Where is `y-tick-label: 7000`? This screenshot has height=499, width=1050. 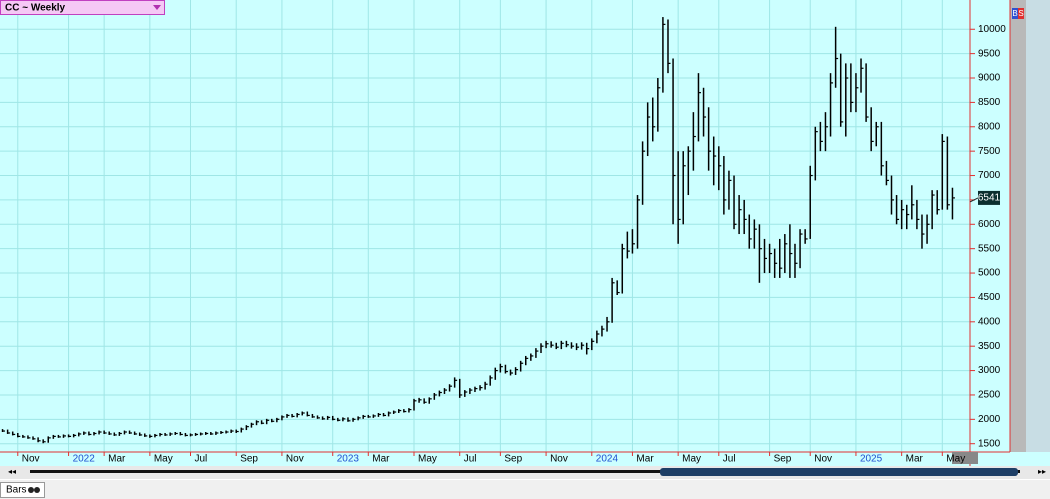 y-tick-label: 7000 is located at coordinates (989, 175).